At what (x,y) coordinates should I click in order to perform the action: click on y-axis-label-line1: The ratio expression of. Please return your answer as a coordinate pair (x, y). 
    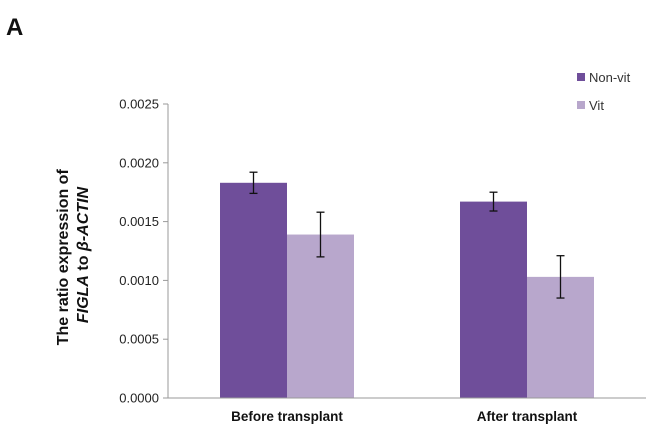
    Looking at the image, I should click on (63, 257).